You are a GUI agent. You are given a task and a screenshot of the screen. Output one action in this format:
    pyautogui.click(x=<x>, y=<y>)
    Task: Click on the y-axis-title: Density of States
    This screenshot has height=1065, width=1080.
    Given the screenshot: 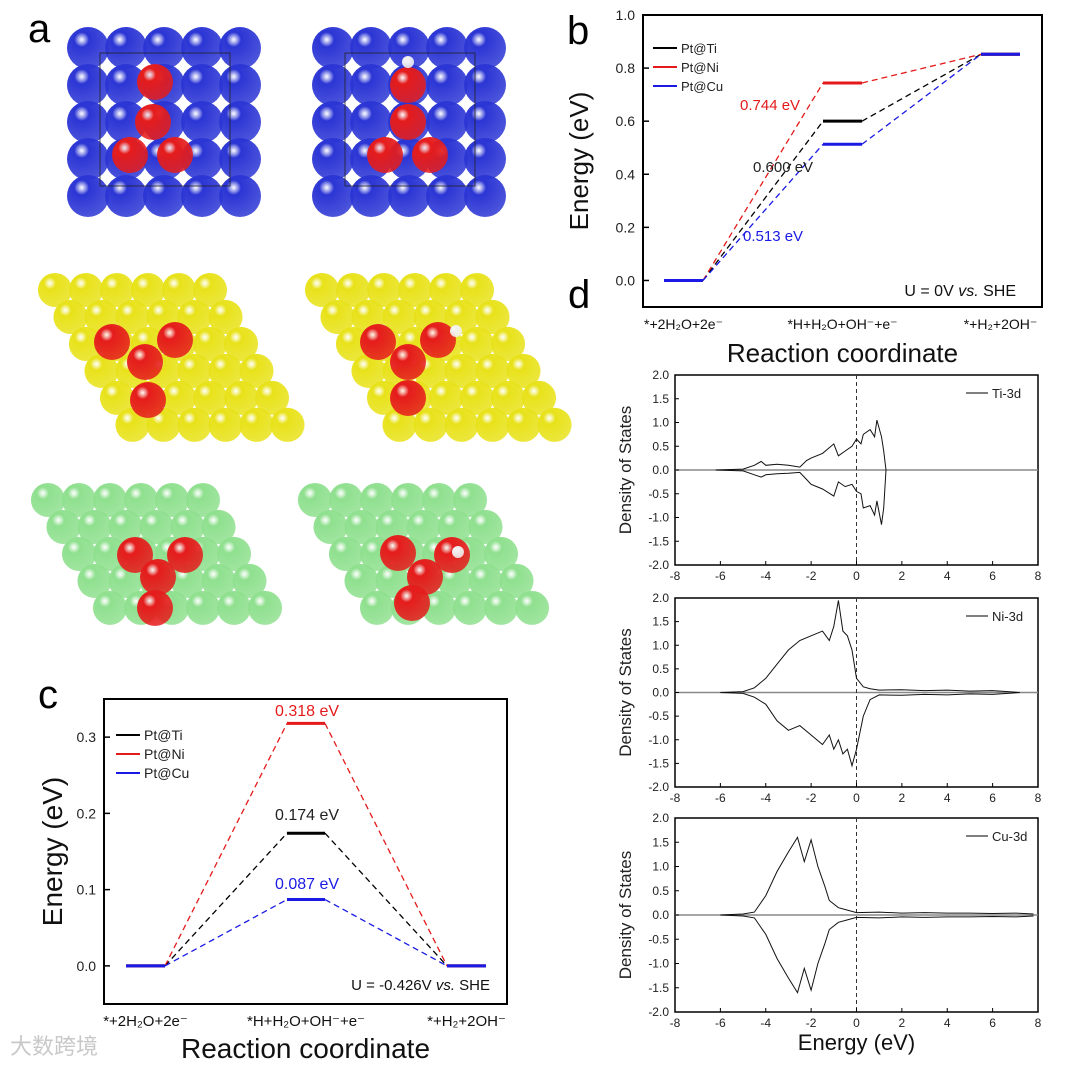 What is the action you would take?
    pyautogui.click(x=625, y=470)
    